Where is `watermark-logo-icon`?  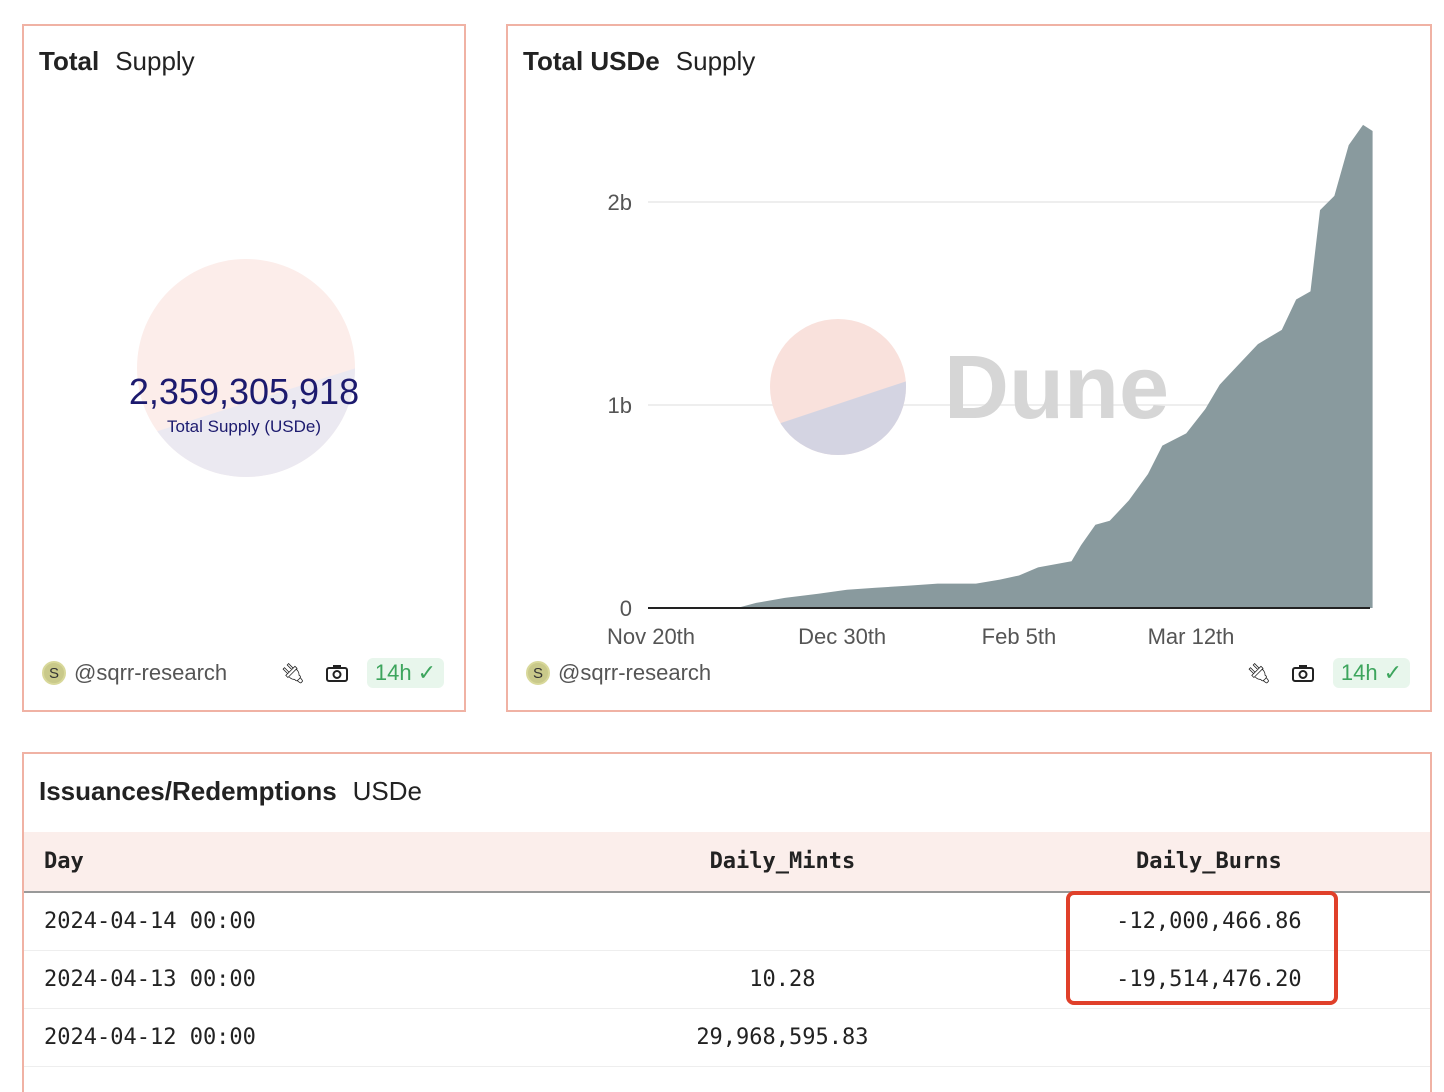
watermark-logo-icon is located at coordinates (246, 368).